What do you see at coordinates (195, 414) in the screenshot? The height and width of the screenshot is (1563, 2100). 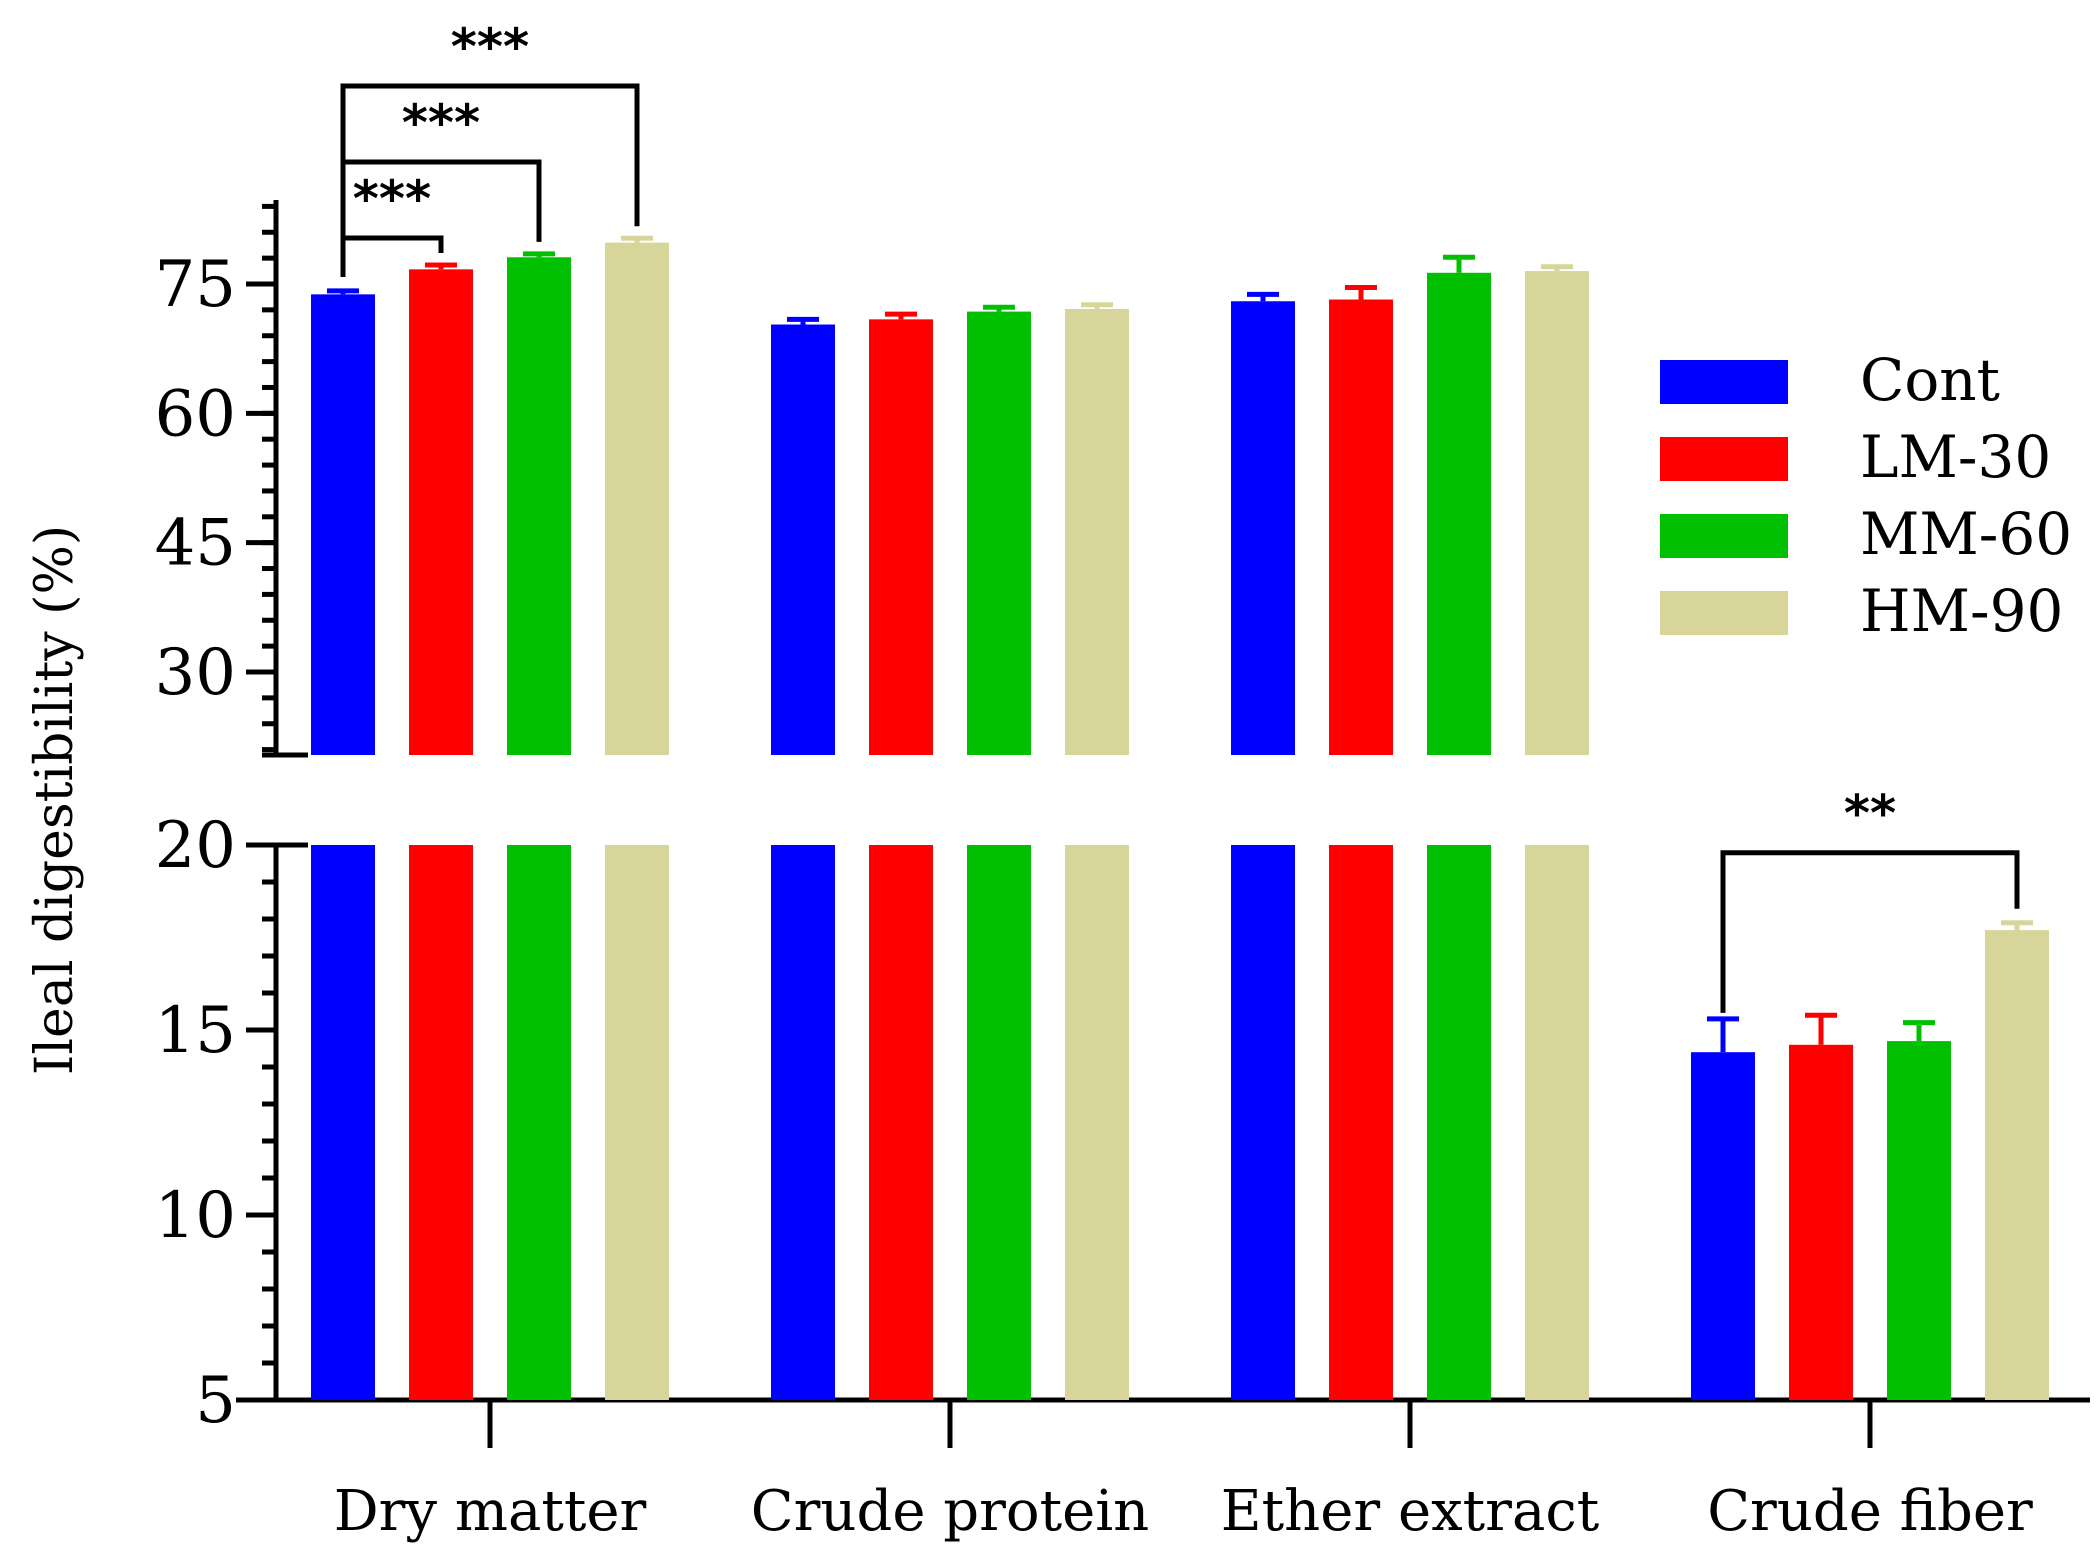 I see `y-tick-label: 60` at bounding box center [195, 414].